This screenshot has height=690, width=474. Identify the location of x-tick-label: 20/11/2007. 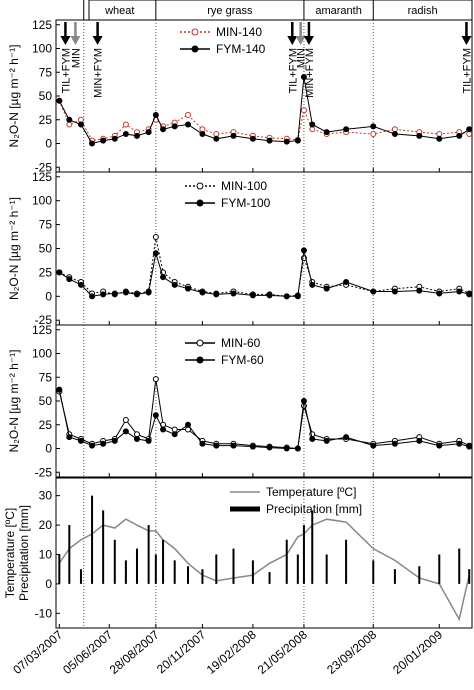
(181, 651).